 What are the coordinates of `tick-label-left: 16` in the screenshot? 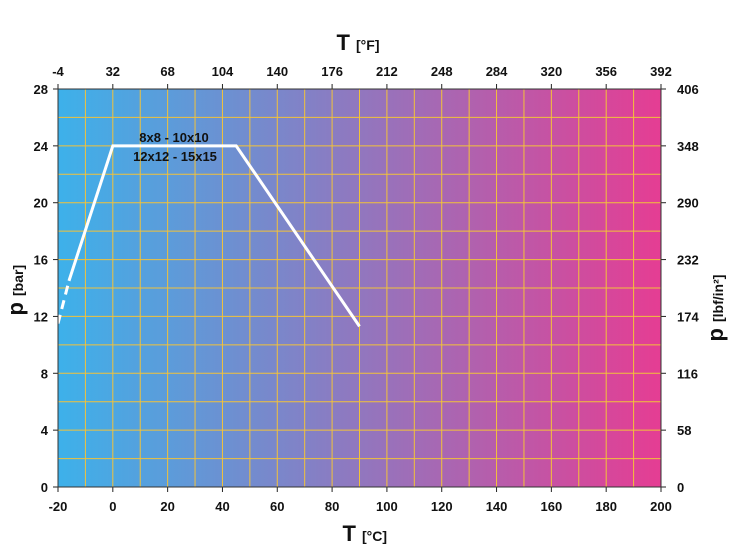 It's located at (41, 260).